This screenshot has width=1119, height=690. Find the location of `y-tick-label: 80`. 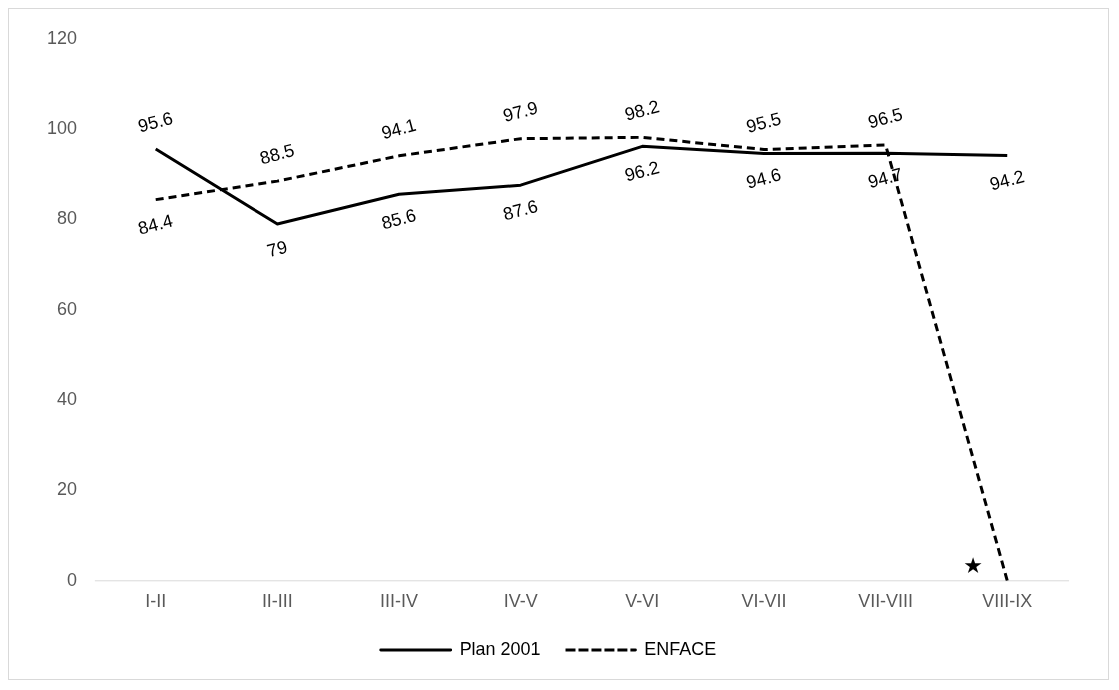

y-tick-label: 80 is located at coordinates (66, 218).